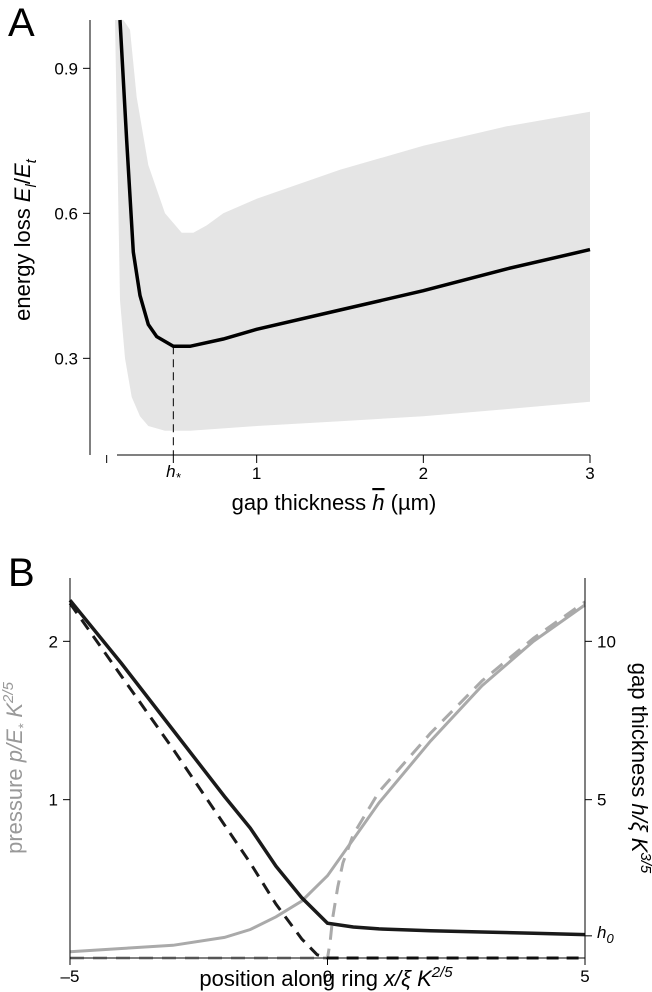 This screenshot has width=652, height=992. What do you see at coordinates (21, 23) in the screenshot?
I see `panel-letter-a: A` at bounding box center [21, 23].